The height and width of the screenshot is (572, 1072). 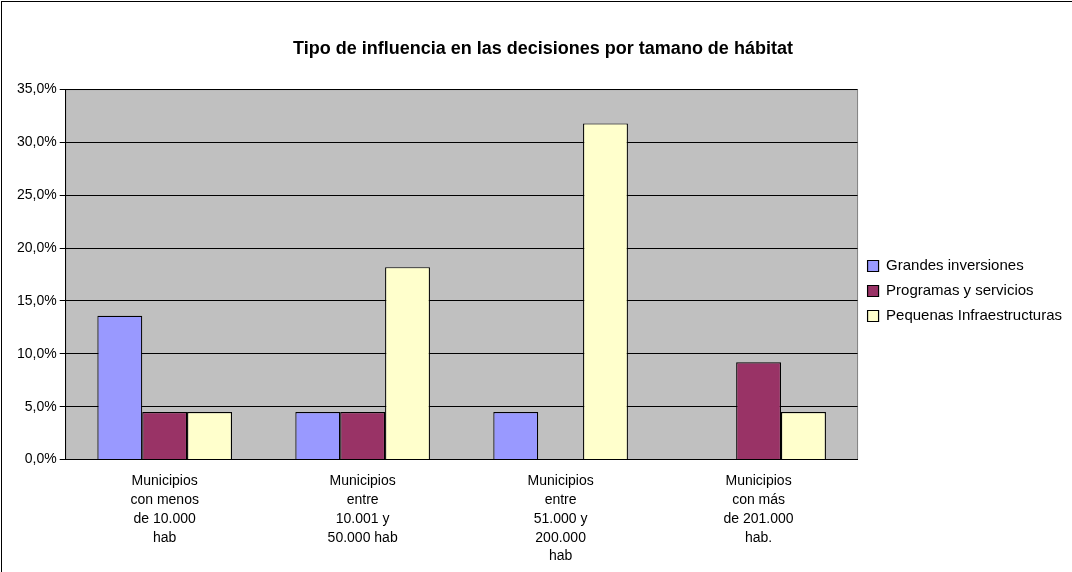 I want to click on y-tick-label: 20,0%, so click(x=36, y=246).